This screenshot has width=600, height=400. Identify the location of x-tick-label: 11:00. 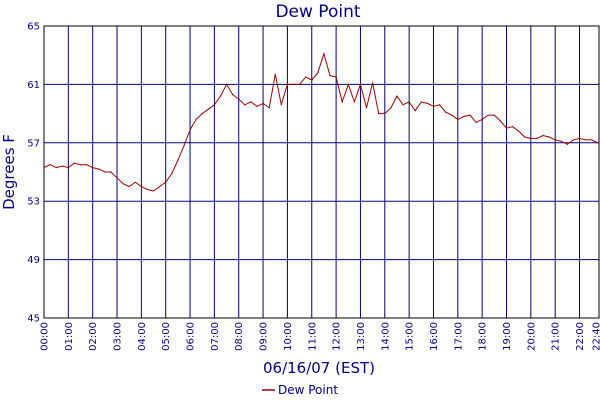
(312, 336).